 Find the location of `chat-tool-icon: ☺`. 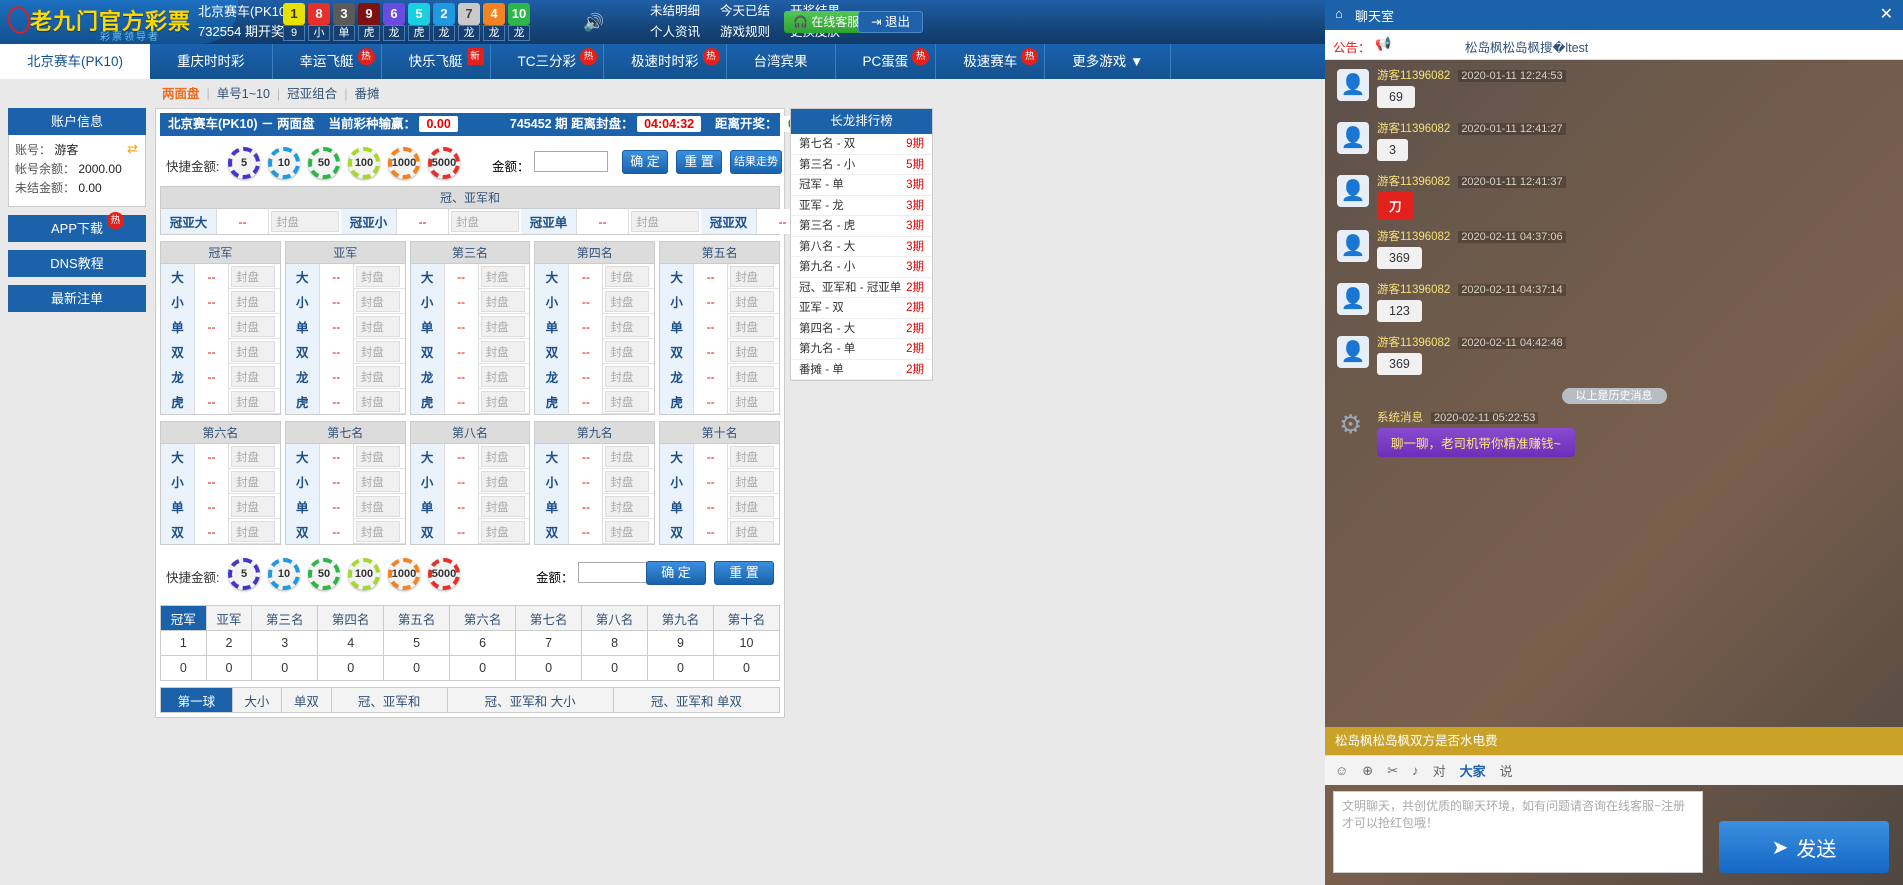

chat-tool-icon: ☺ is located at coordinates (1342, 770).